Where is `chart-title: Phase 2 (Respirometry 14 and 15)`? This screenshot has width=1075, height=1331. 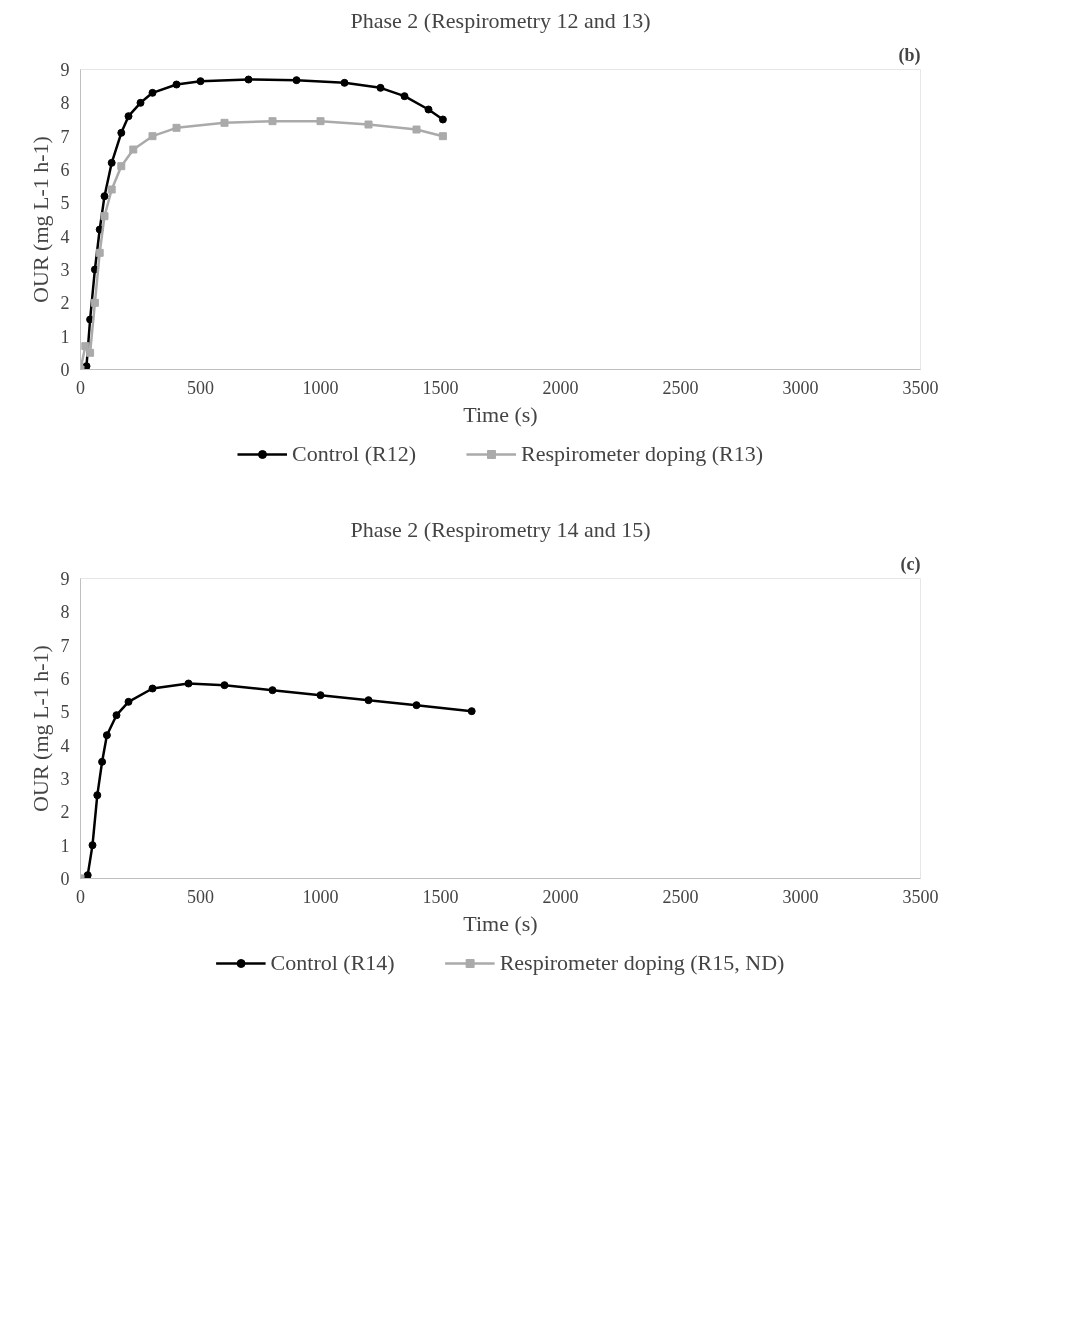
chart-title: Phase 2 (Respirometry 14 and 15) is located at coordinates (500, 529).